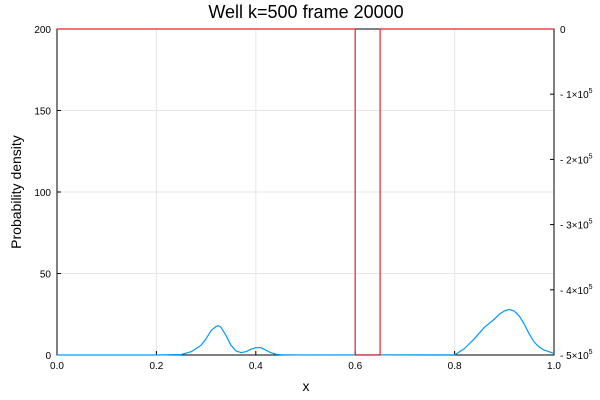  Describe the element at coordinates (46, 275) in the screenshot. I see `y-tick-label: 50` at that location.